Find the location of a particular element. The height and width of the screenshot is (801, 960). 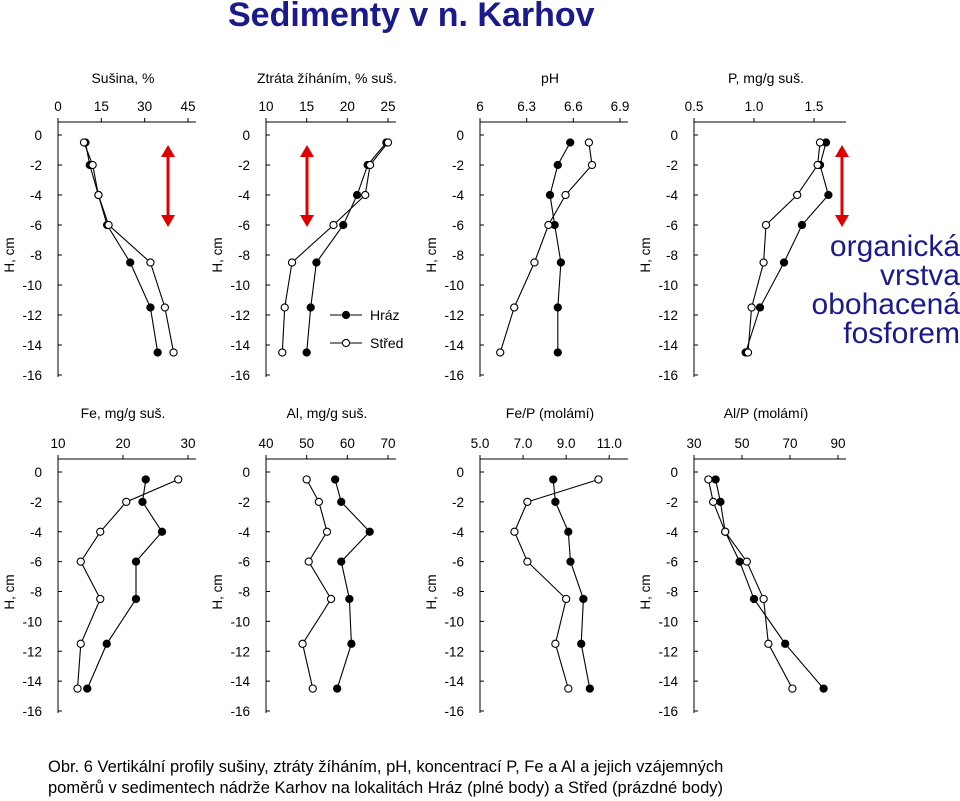

arrow-head-down is located at coordinates (168, 221).